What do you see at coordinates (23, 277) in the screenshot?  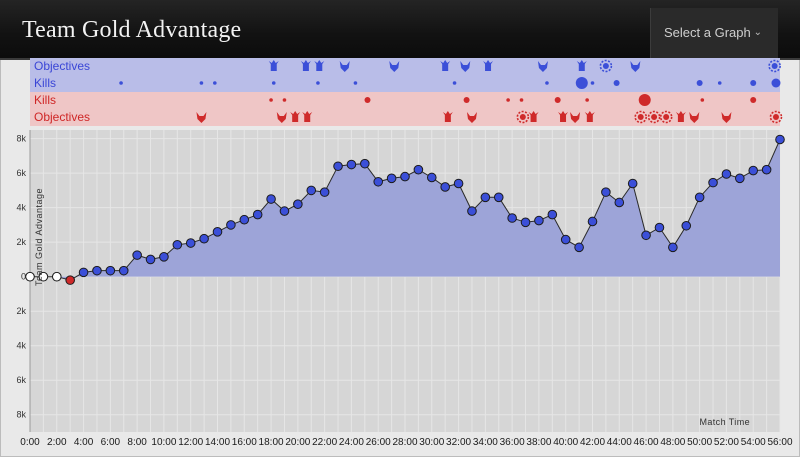 I see `y-tick-label: 0` at bounding box center [23, 277].